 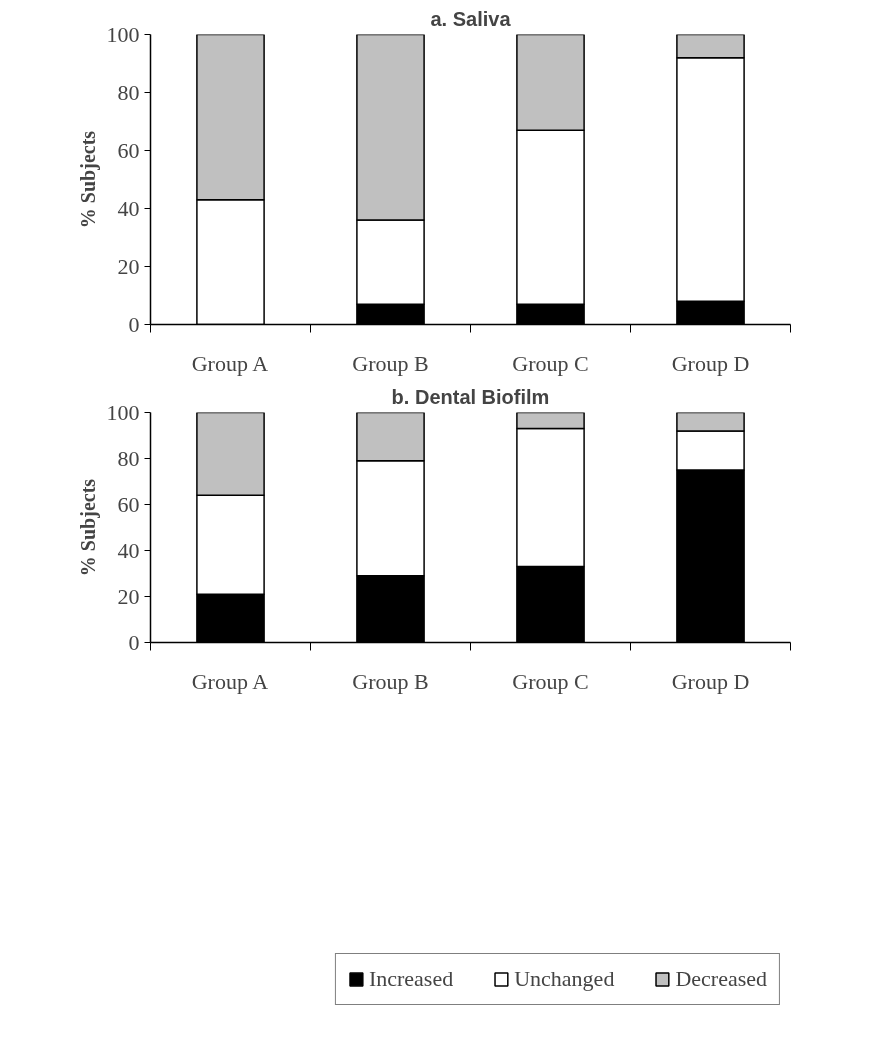 What do you see at coordinates (721, 979) in the screenshot?
I see `legend-label: Decreased` at bounding box center [721, 979].